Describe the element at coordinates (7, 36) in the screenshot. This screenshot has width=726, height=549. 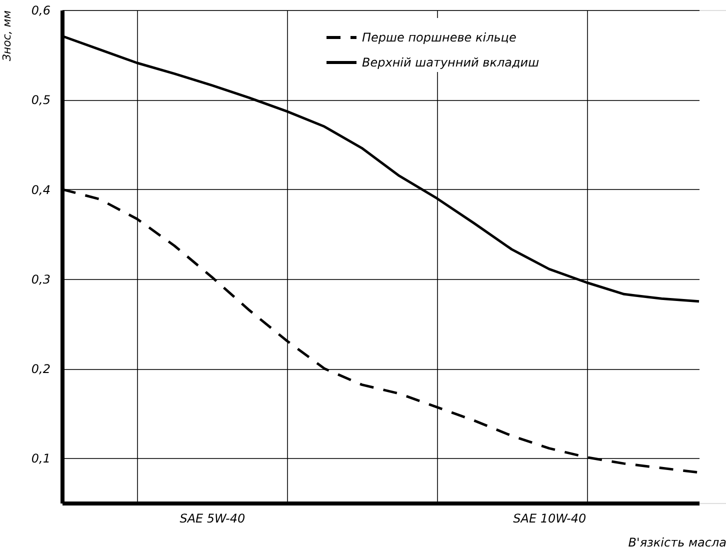
I see `y-axis-title: Знос, мм` at that location.